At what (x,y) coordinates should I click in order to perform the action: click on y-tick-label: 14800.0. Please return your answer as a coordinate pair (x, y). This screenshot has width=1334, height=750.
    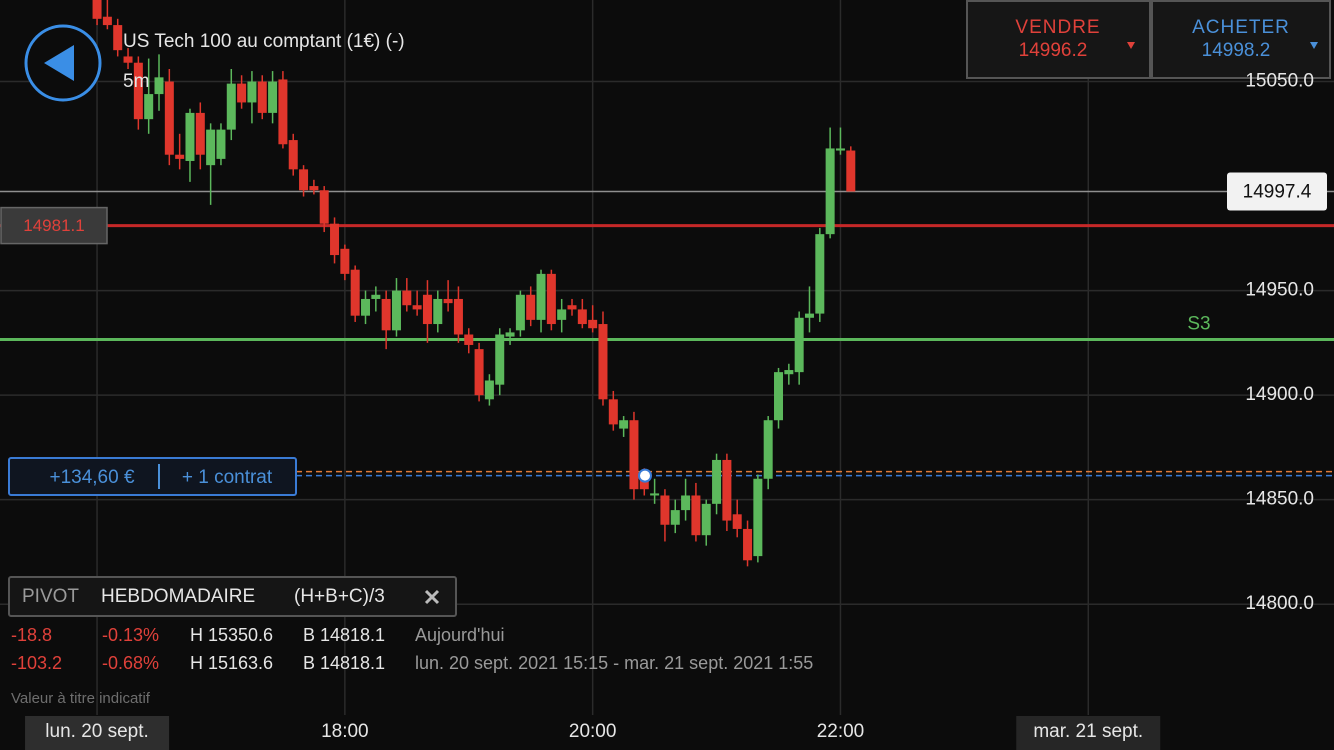
    Looking at the image, I should click on (1279, 603).